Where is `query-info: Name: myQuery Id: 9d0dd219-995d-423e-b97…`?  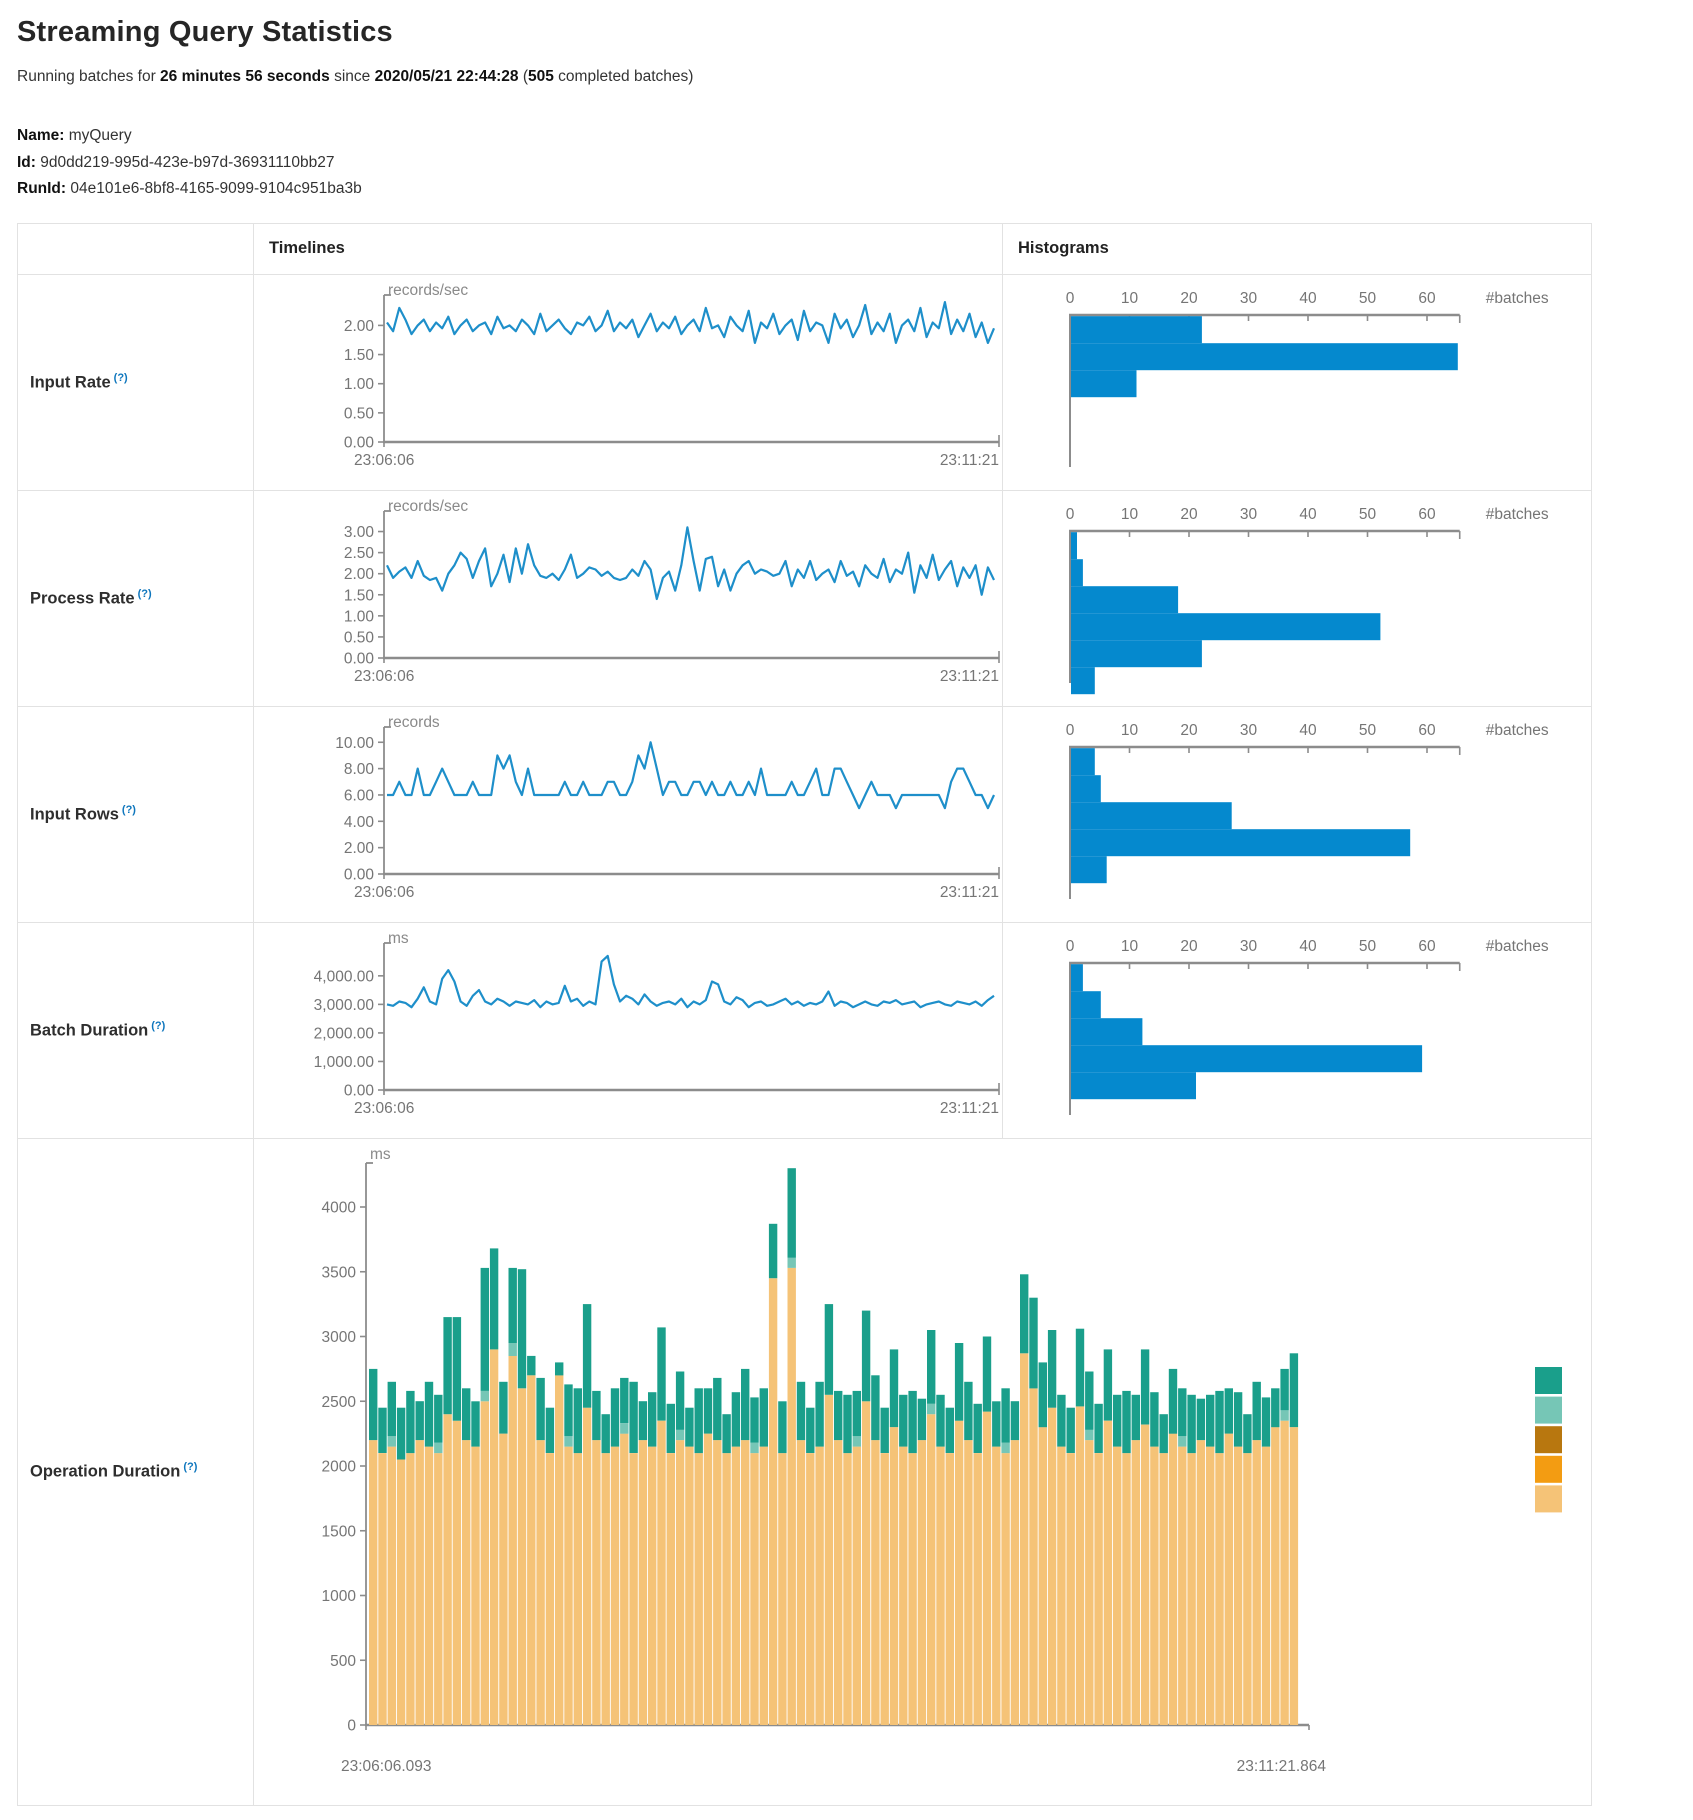 query-info: Name: myQuery Id: 9d0dd219-995d-423e-b97… is located at coordinates (855, 163).